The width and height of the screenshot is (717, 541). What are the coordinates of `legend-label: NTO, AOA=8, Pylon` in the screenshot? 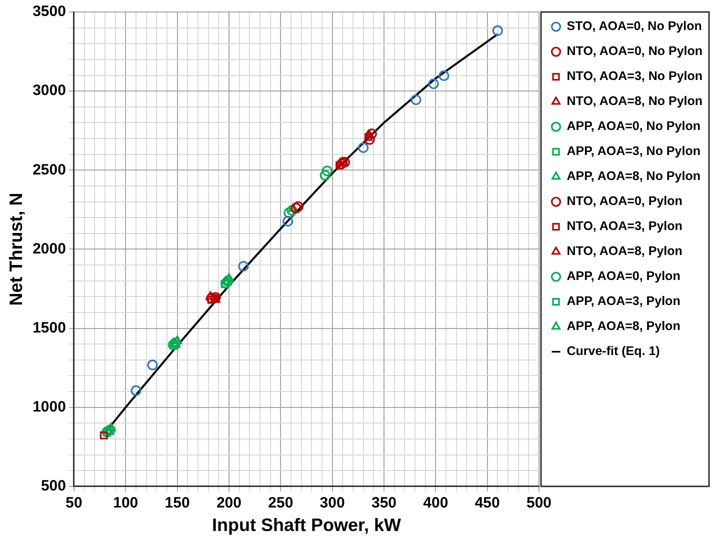 It's located at (624, 251).